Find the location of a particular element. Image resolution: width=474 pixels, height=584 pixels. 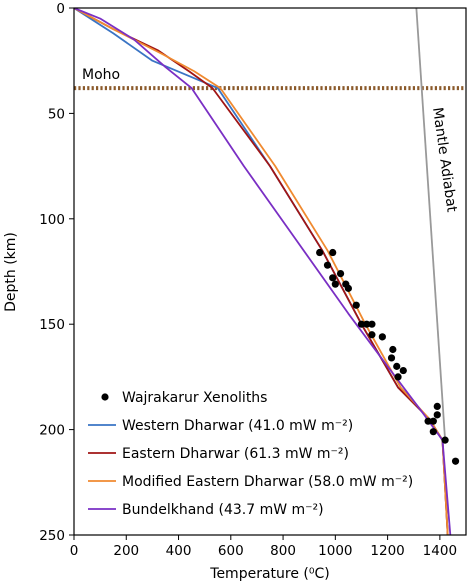

x-tick-label-1400: 1400 is located at coordinates (440, 551).